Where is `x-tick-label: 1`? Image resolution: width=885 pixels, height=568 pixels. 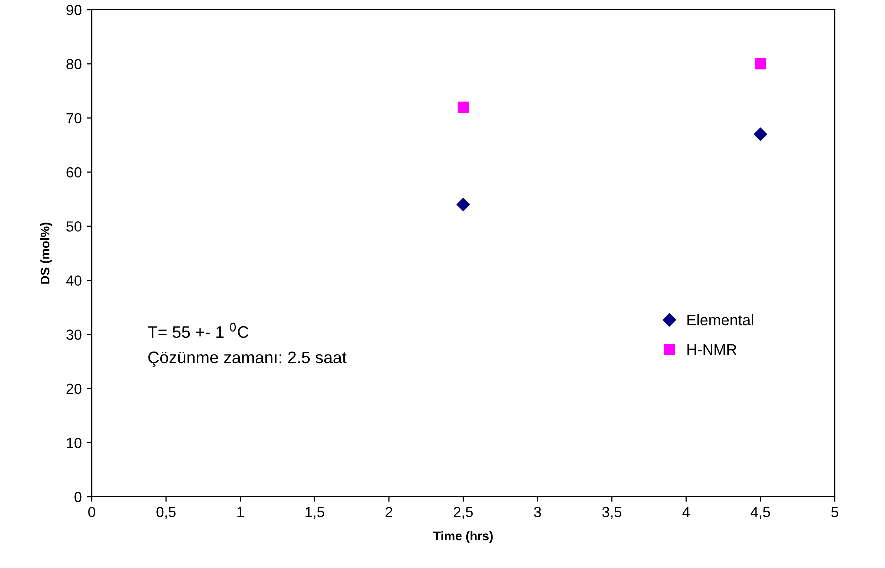
x-tick-label: 1 is located at coordinates (241, 512).